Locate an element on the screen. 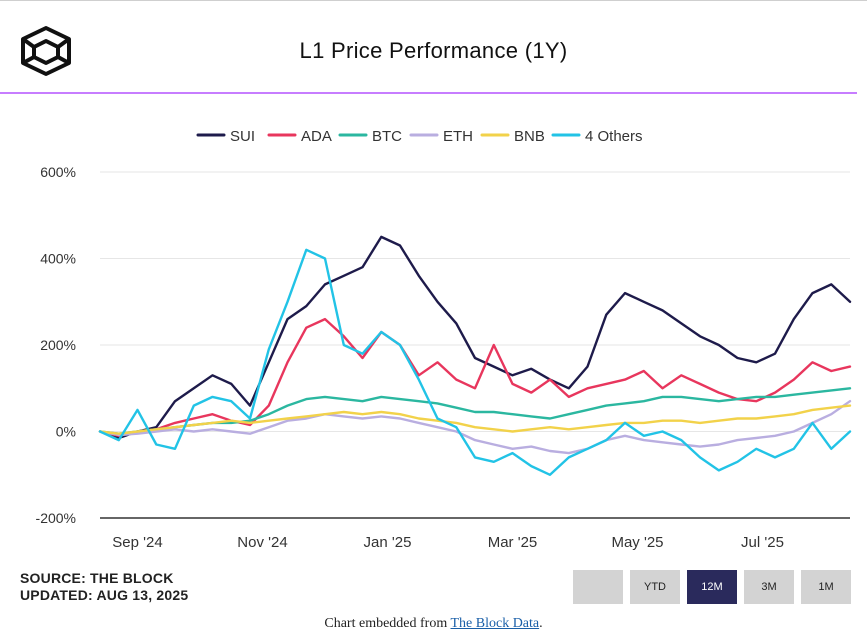 The width and height of the screenshot is (867, 635). source-block: SOURCE: THE BLOCK UPDATED: AUG 13, 2025 is located at coordinates (104, 587).